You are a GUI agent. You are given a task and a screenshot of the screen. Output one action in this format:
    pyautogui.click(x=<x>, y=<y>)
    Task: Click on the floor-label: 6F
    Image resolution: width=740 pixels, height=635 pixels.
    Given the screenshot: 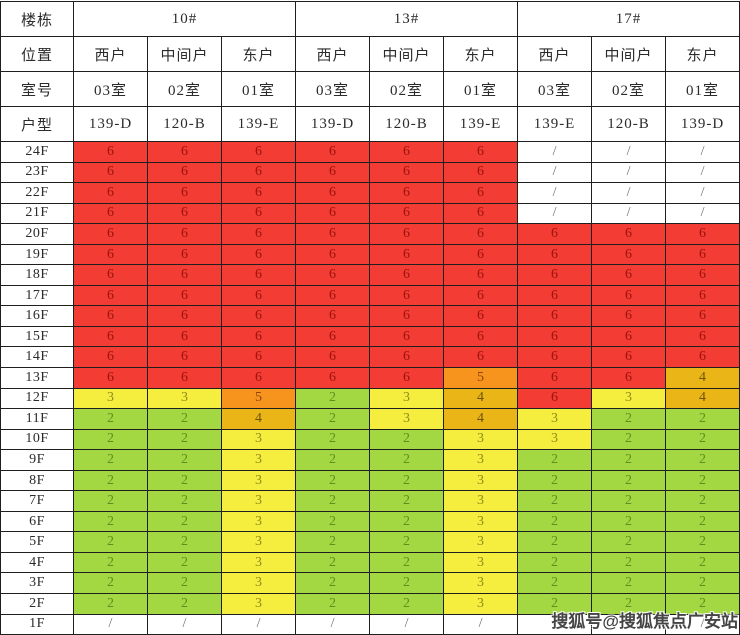 What is the action you would take?
    pyautogui.click(x=37, y=521)
    